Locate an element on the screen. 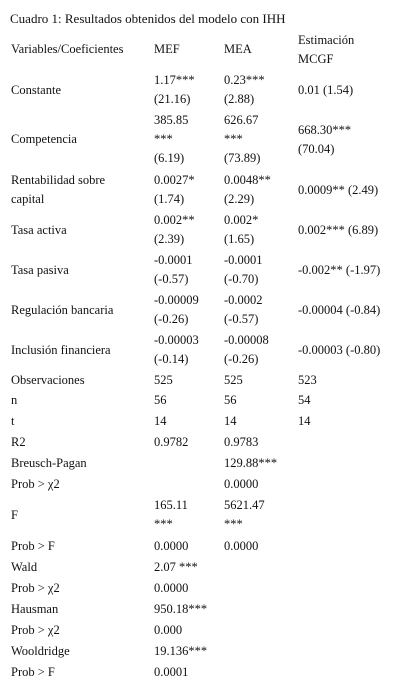 This screenshot has height=687, width=413. mcgf-value-line: -0.00003 (-0.80) is located at coordinates (339, 349).